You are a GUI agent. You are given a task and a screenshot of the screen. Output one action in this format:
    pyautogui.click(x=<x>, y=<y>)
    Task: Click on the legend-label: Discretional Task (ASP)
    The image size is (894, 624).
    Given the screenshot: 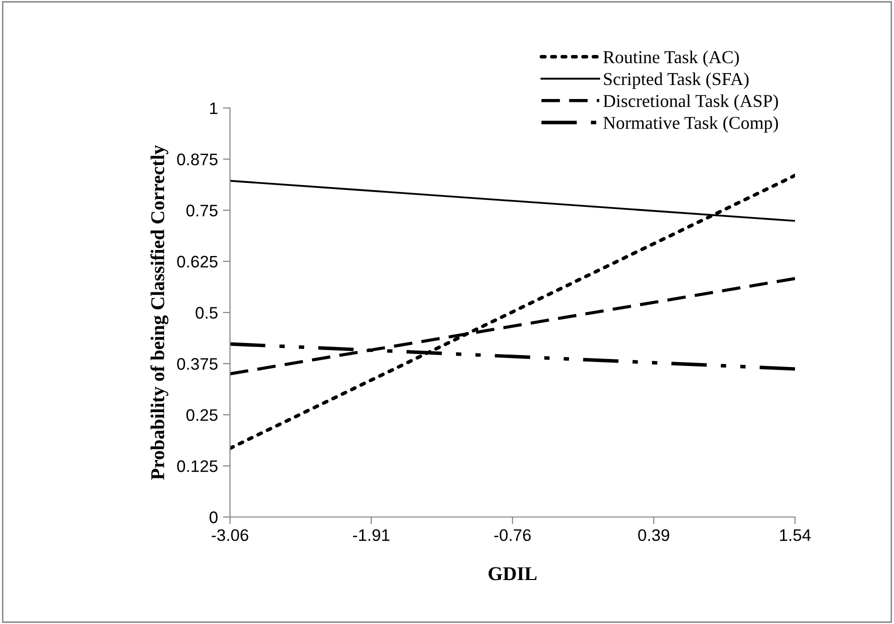 What is the action you would take?
    pyautogui.click(x=690, y=102)
    